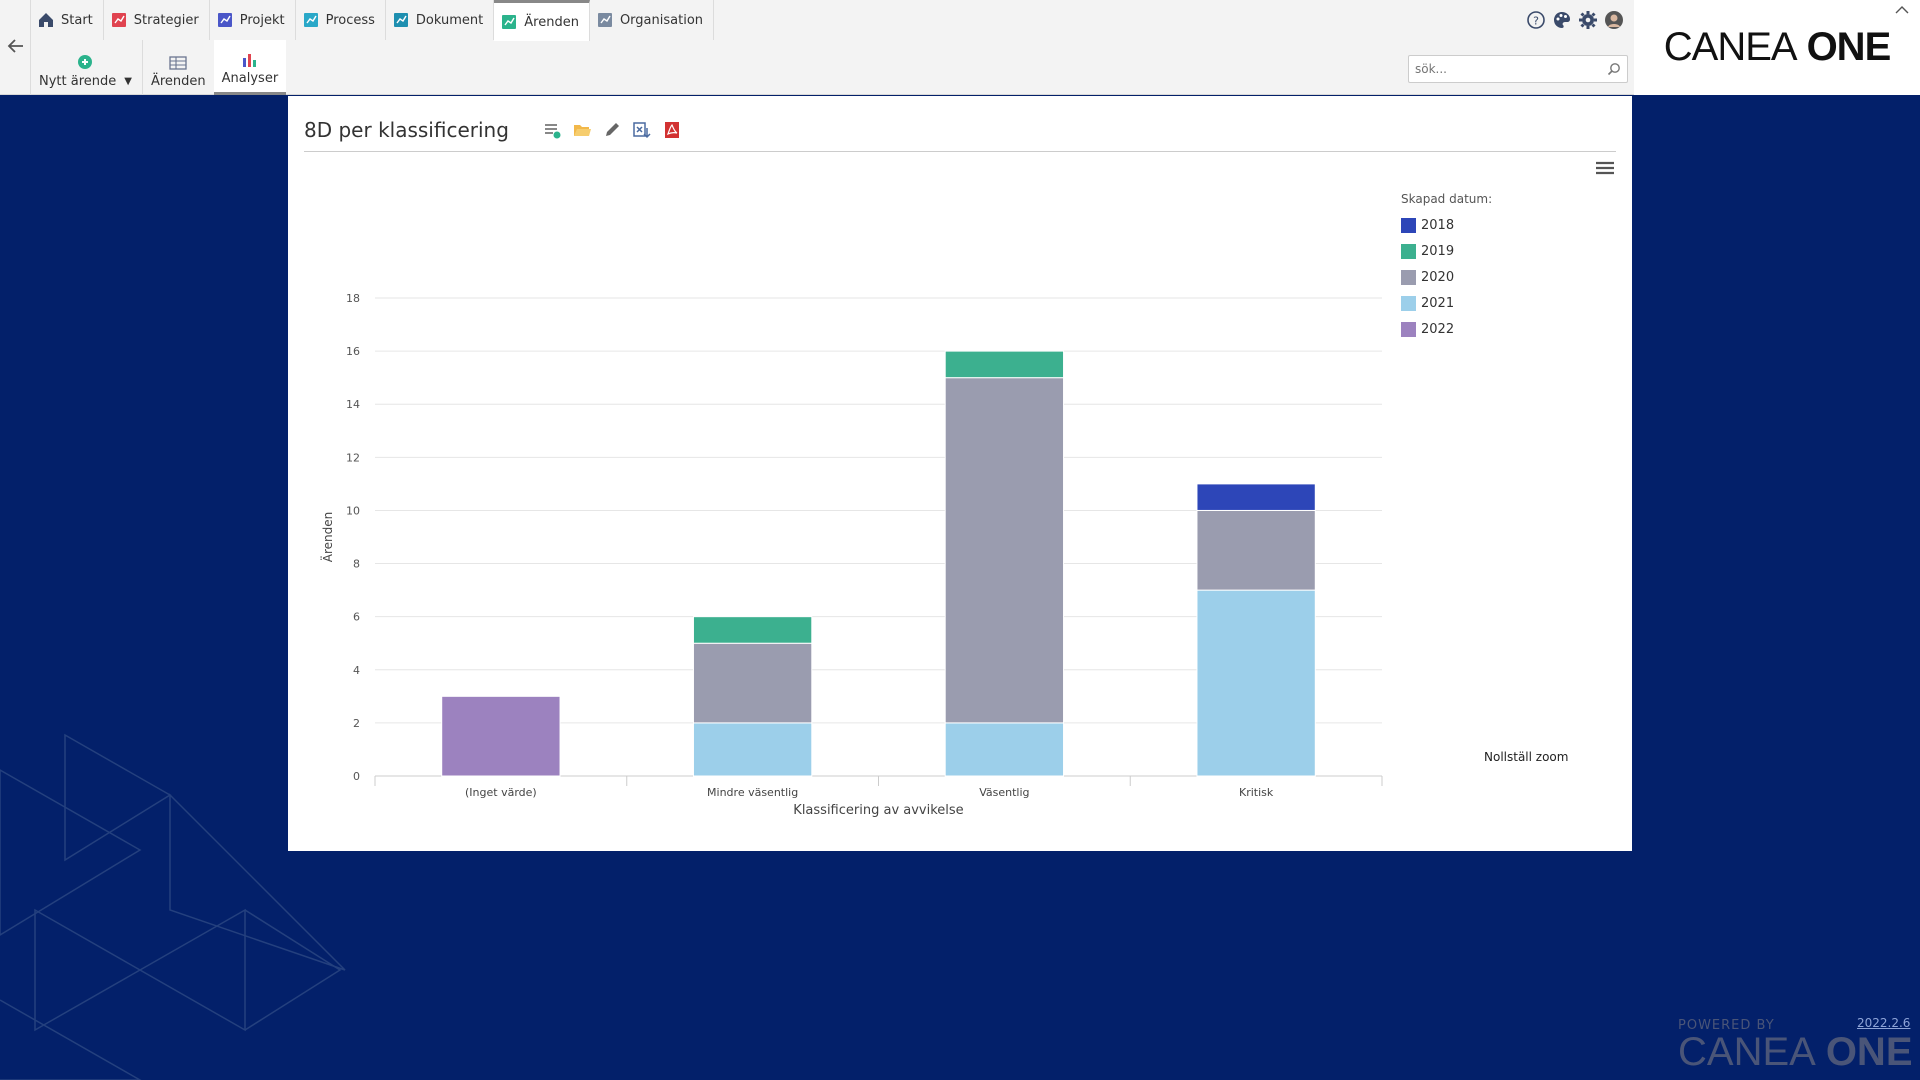  I want to click on legend-label: 2020, so click(1438, 277).